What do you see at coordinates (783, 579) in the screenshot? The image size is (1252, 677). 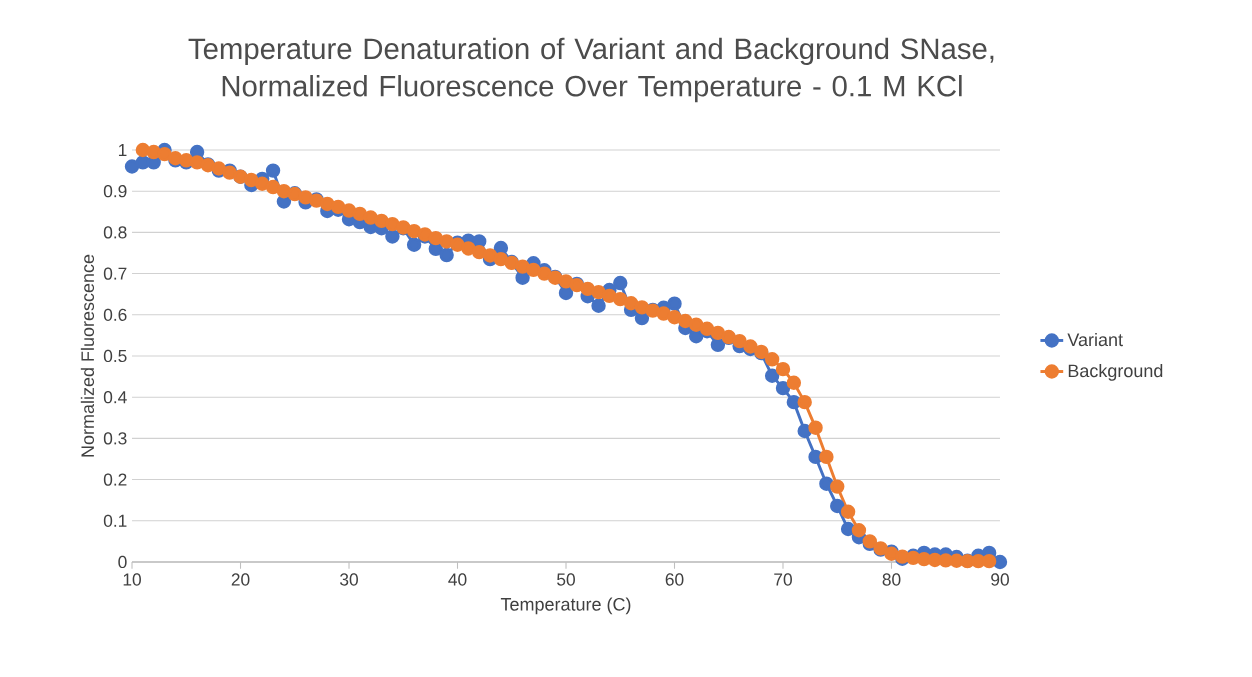 I see `x-tick-label: 70` at bounding box center [783, 579].